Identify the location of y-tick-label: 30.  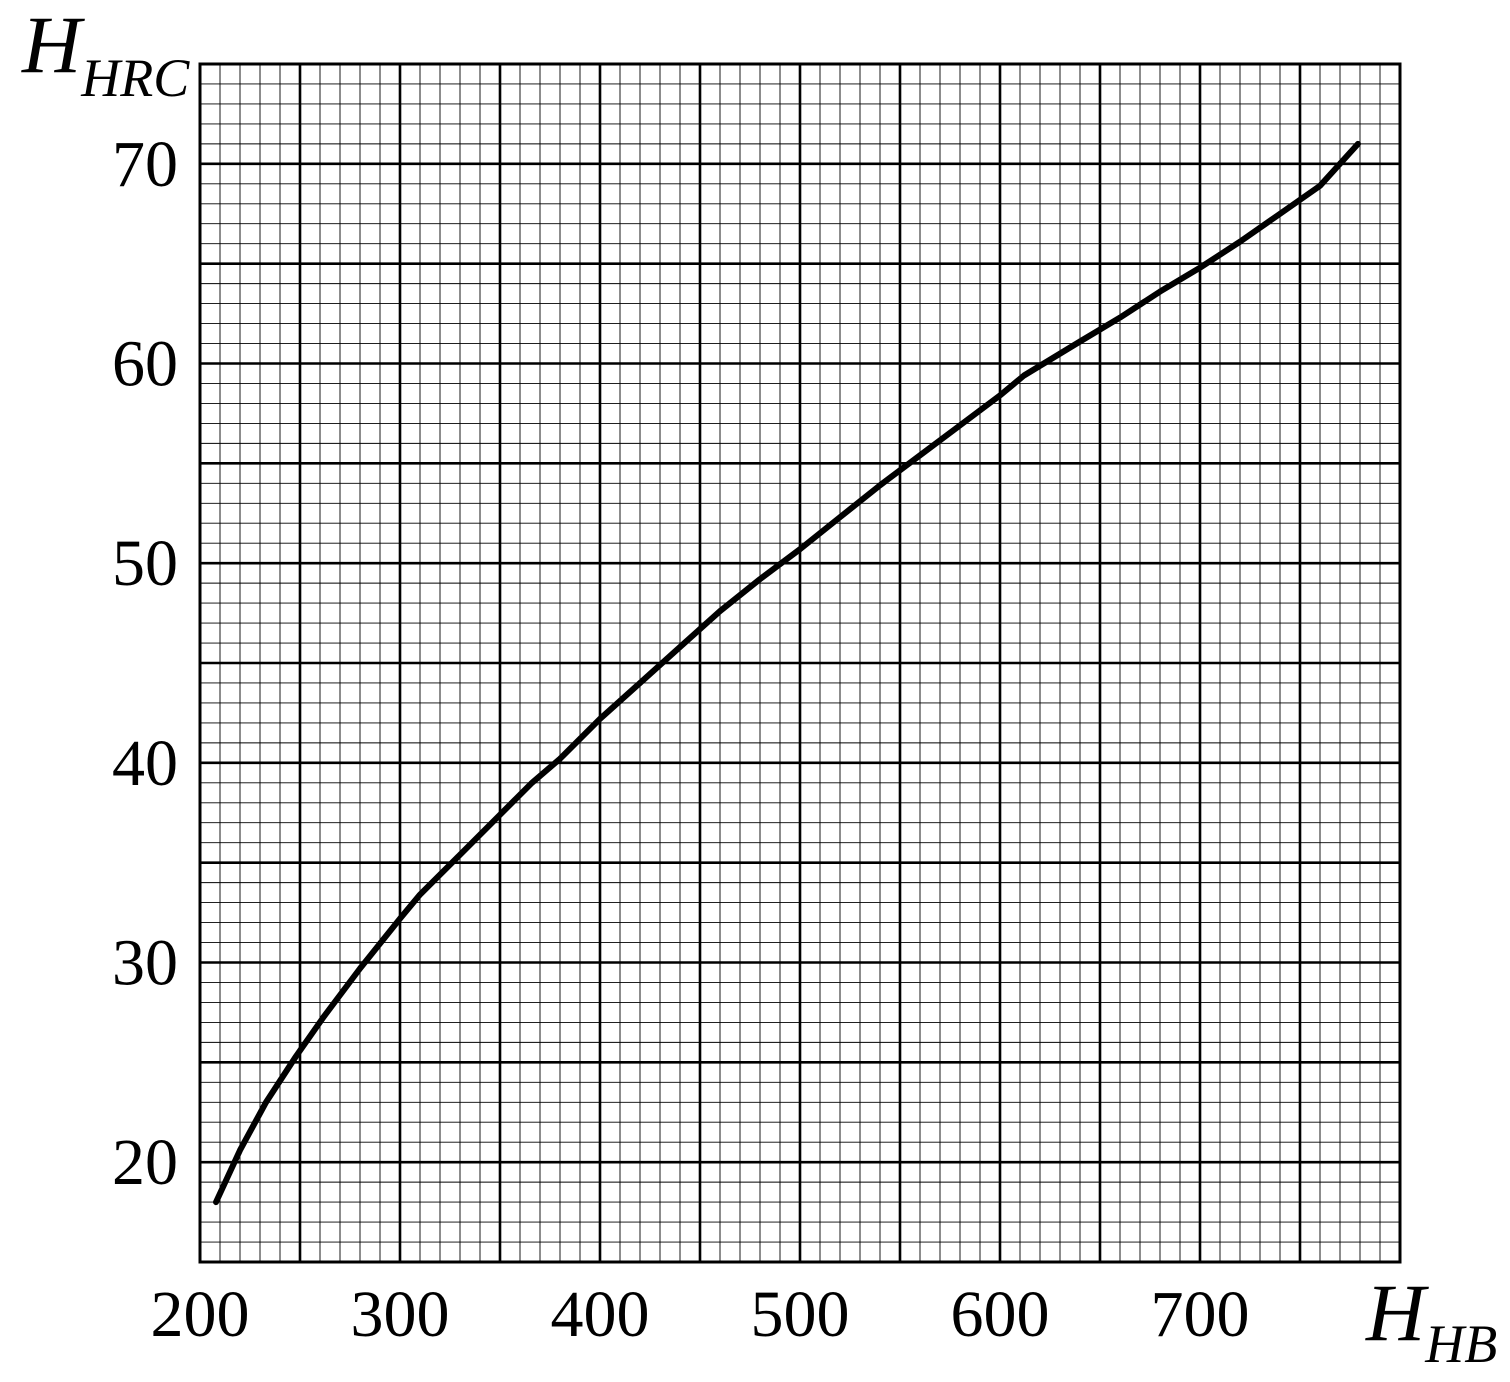
(145, 963).